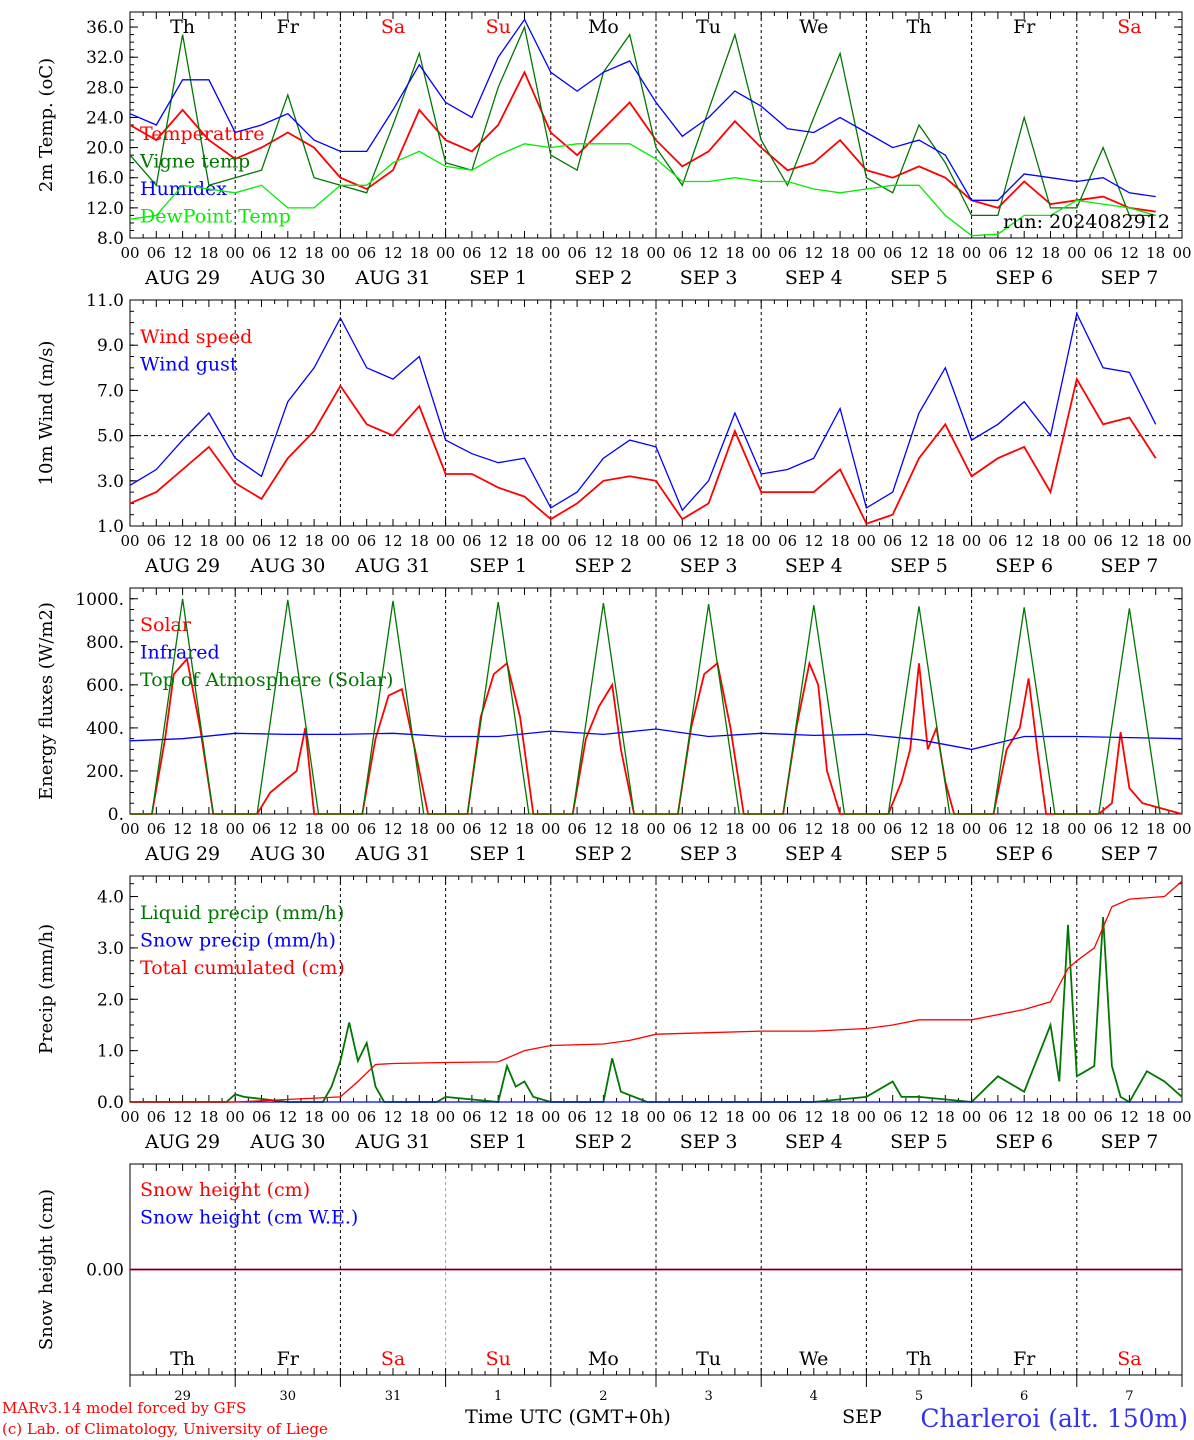 Image resolution: width=1194 pixels, height=1440 pixels. Describe the element at coordinates (105, 729) in the screenshot. I see `y-tick-label: 400.` at that location.